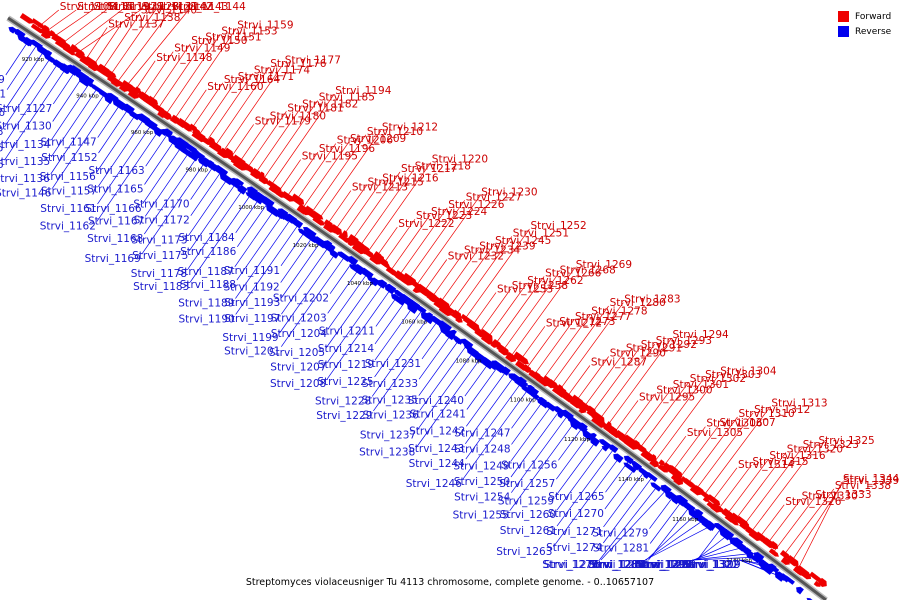  Describe the element at coordinates (799, 403) in the screenshot. I see `forward-gene-label: Strvi_1313` at that location.